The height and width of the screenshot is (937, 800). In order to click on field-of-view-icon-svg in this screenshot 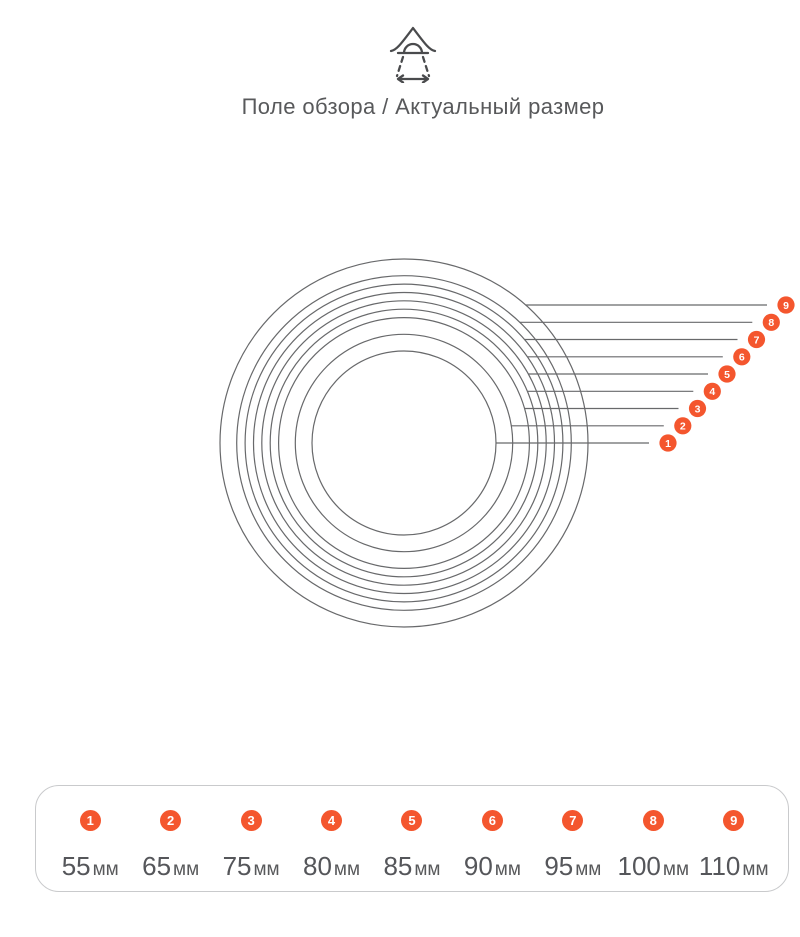, I will do `click(413, 55)`.